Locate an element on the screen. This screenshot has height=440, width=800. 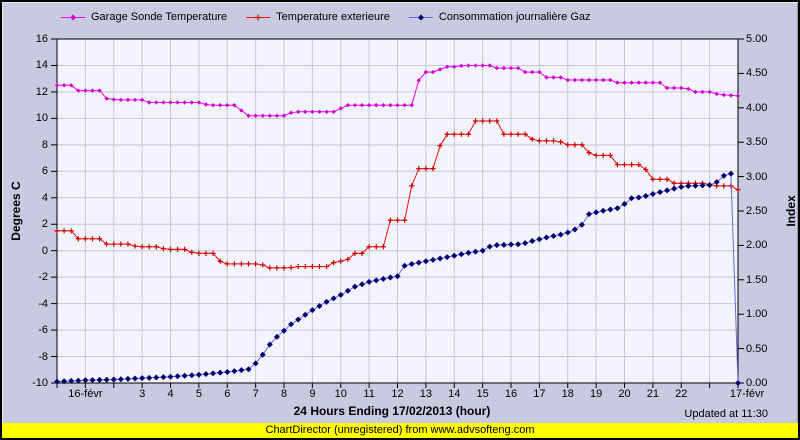
x-tick-label: 5 is located at coordinates (198, 394).